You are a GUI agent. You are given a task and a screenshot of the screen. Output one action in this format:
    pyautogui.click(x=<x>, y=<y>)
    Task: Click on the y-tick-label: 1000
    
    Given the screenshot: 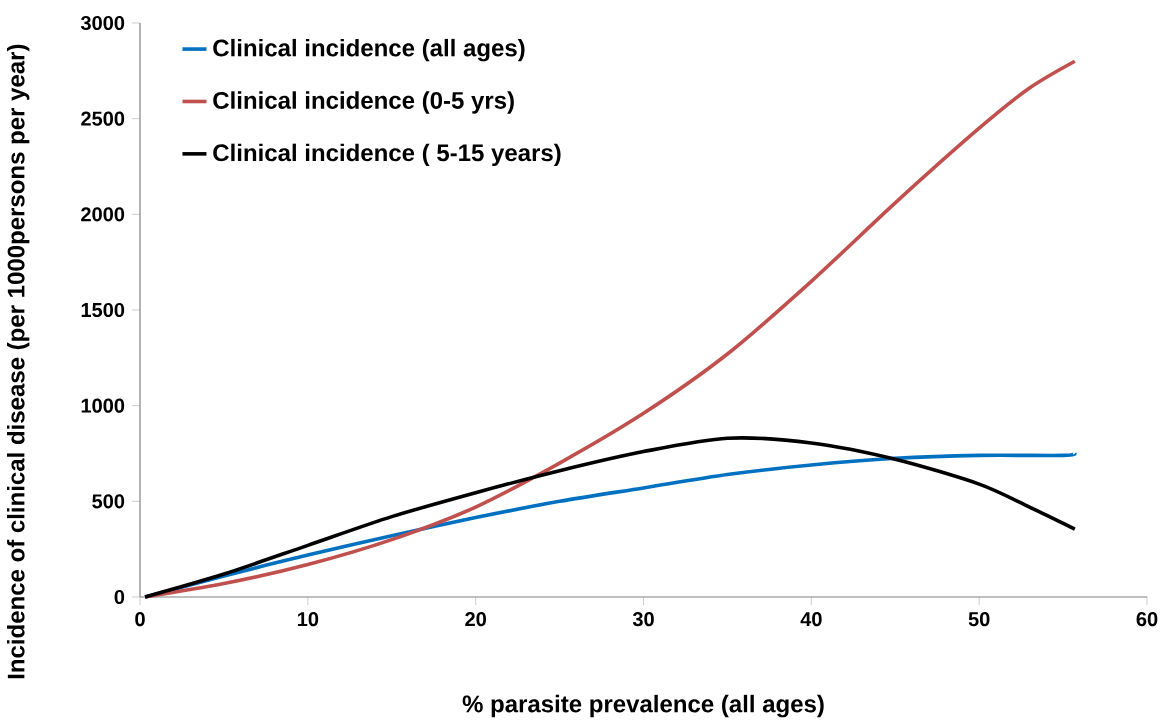 What is the action you would take?
    pyautogui.click(x=103, y=405)
    